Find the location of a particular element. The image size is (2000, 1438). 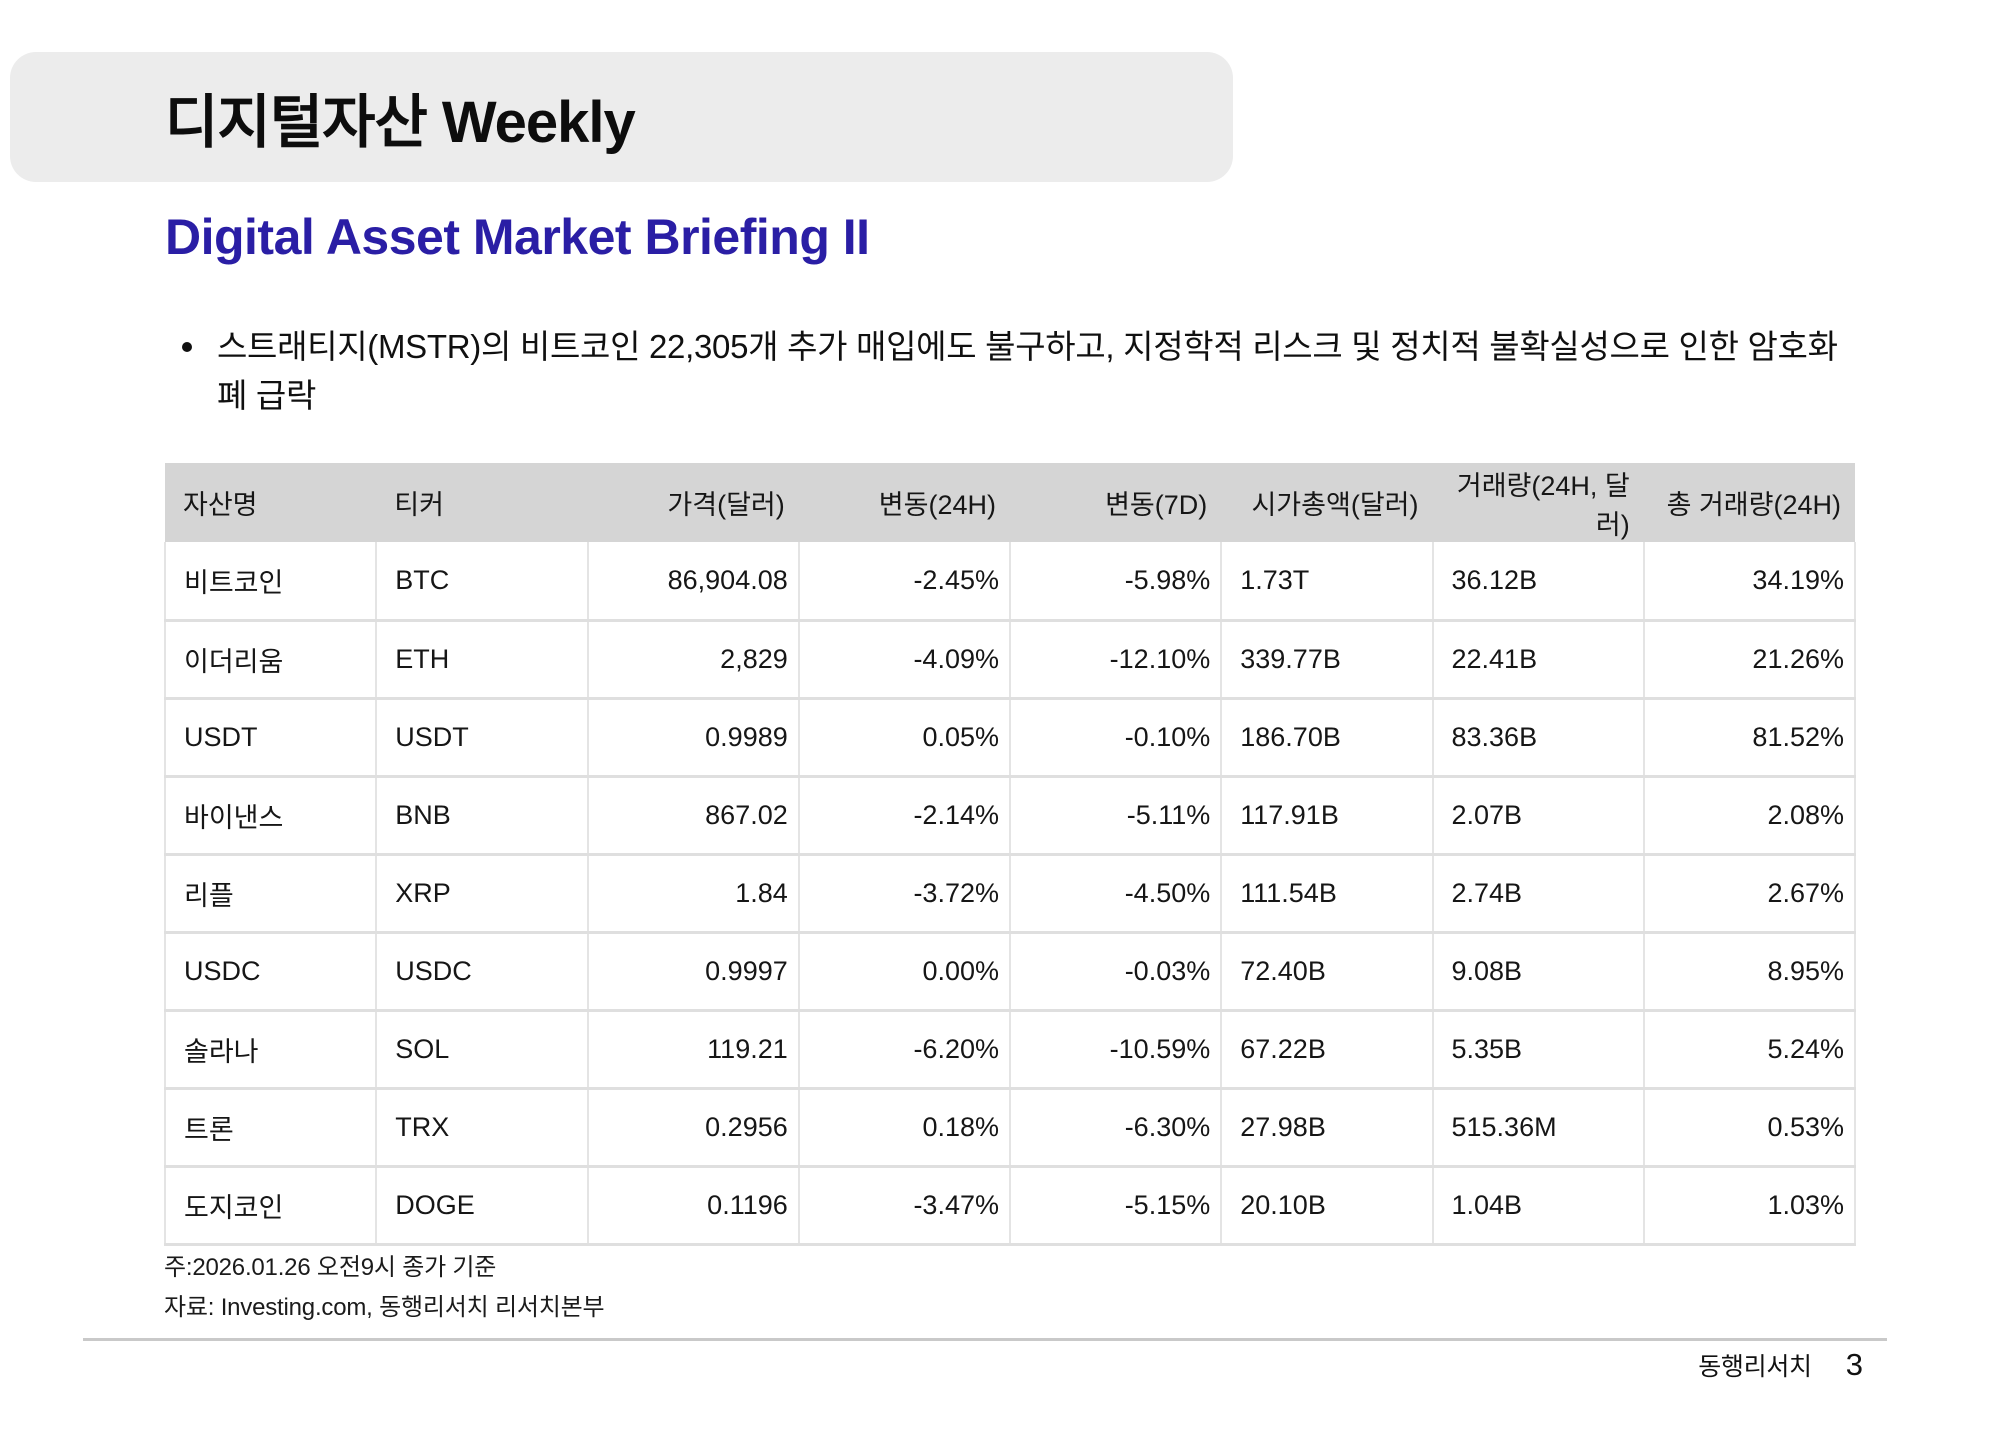

table-cell: 2.08% is located at coordinates (1750, 816).